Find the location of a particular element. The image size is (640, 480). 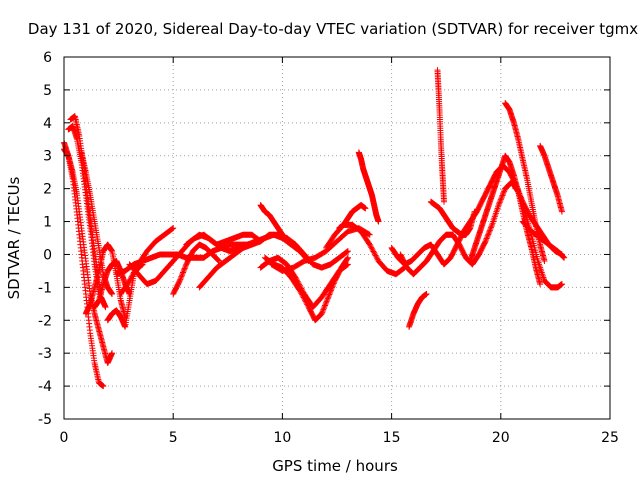

y-tick-label: 2 is located at coordinates (47, 190).